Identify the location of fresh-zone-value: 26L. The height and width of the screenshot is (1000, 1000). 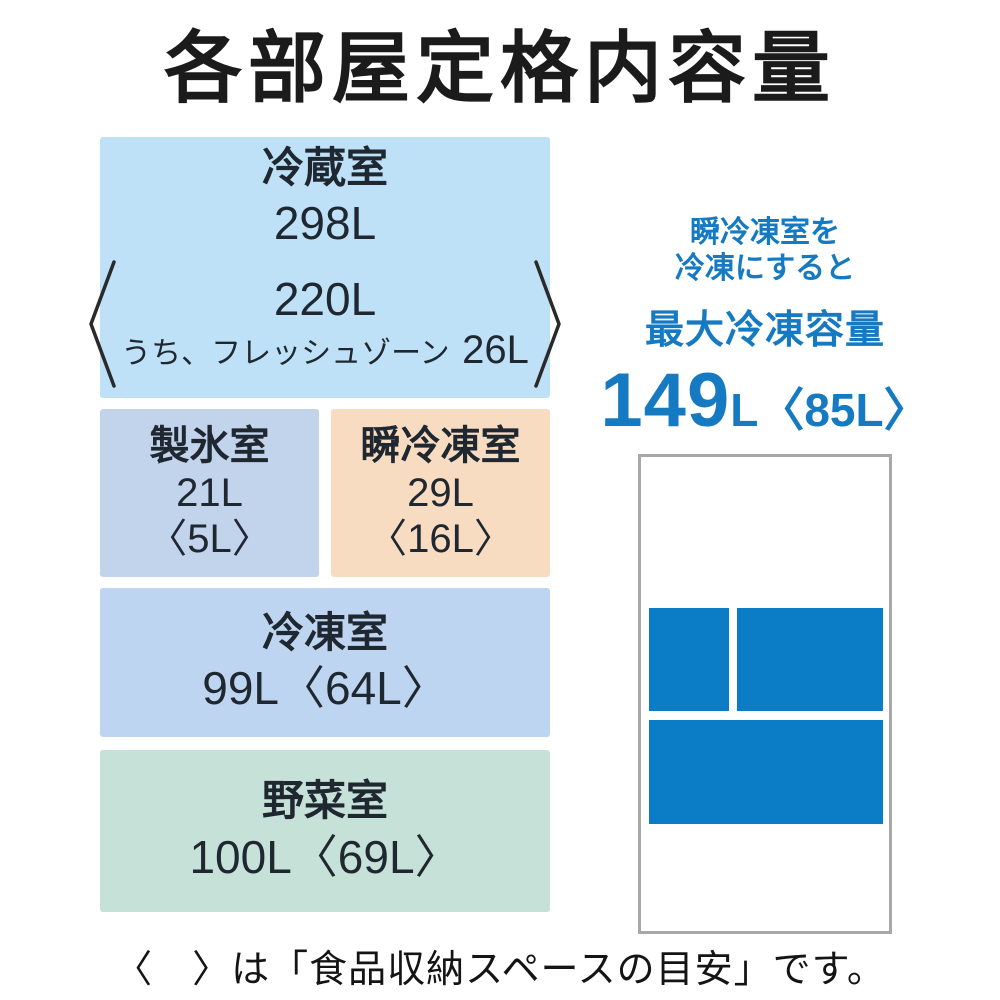
(495, 349).